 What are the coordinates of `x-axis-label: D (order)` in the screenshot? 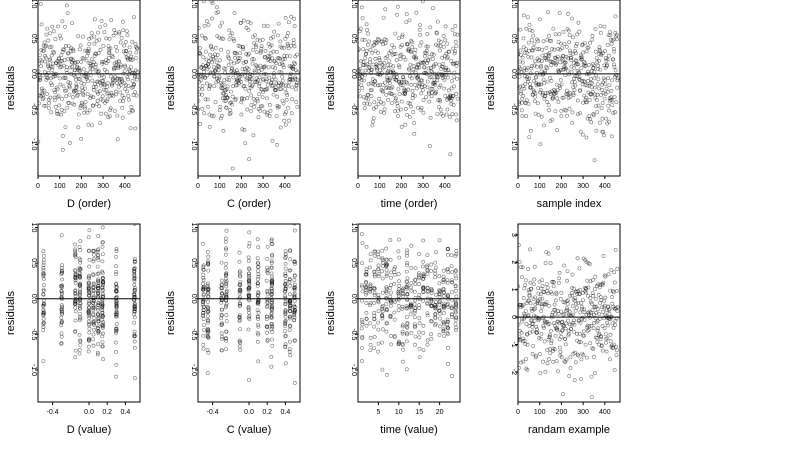 It's located at (89, 204).